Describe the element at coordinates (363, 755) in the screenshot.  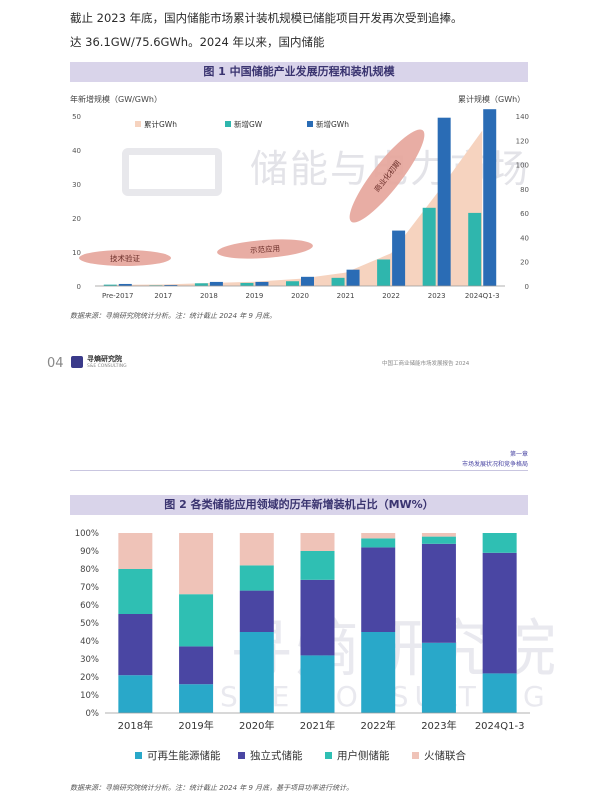
I see `legend-label: 用户侧储能` at that location.